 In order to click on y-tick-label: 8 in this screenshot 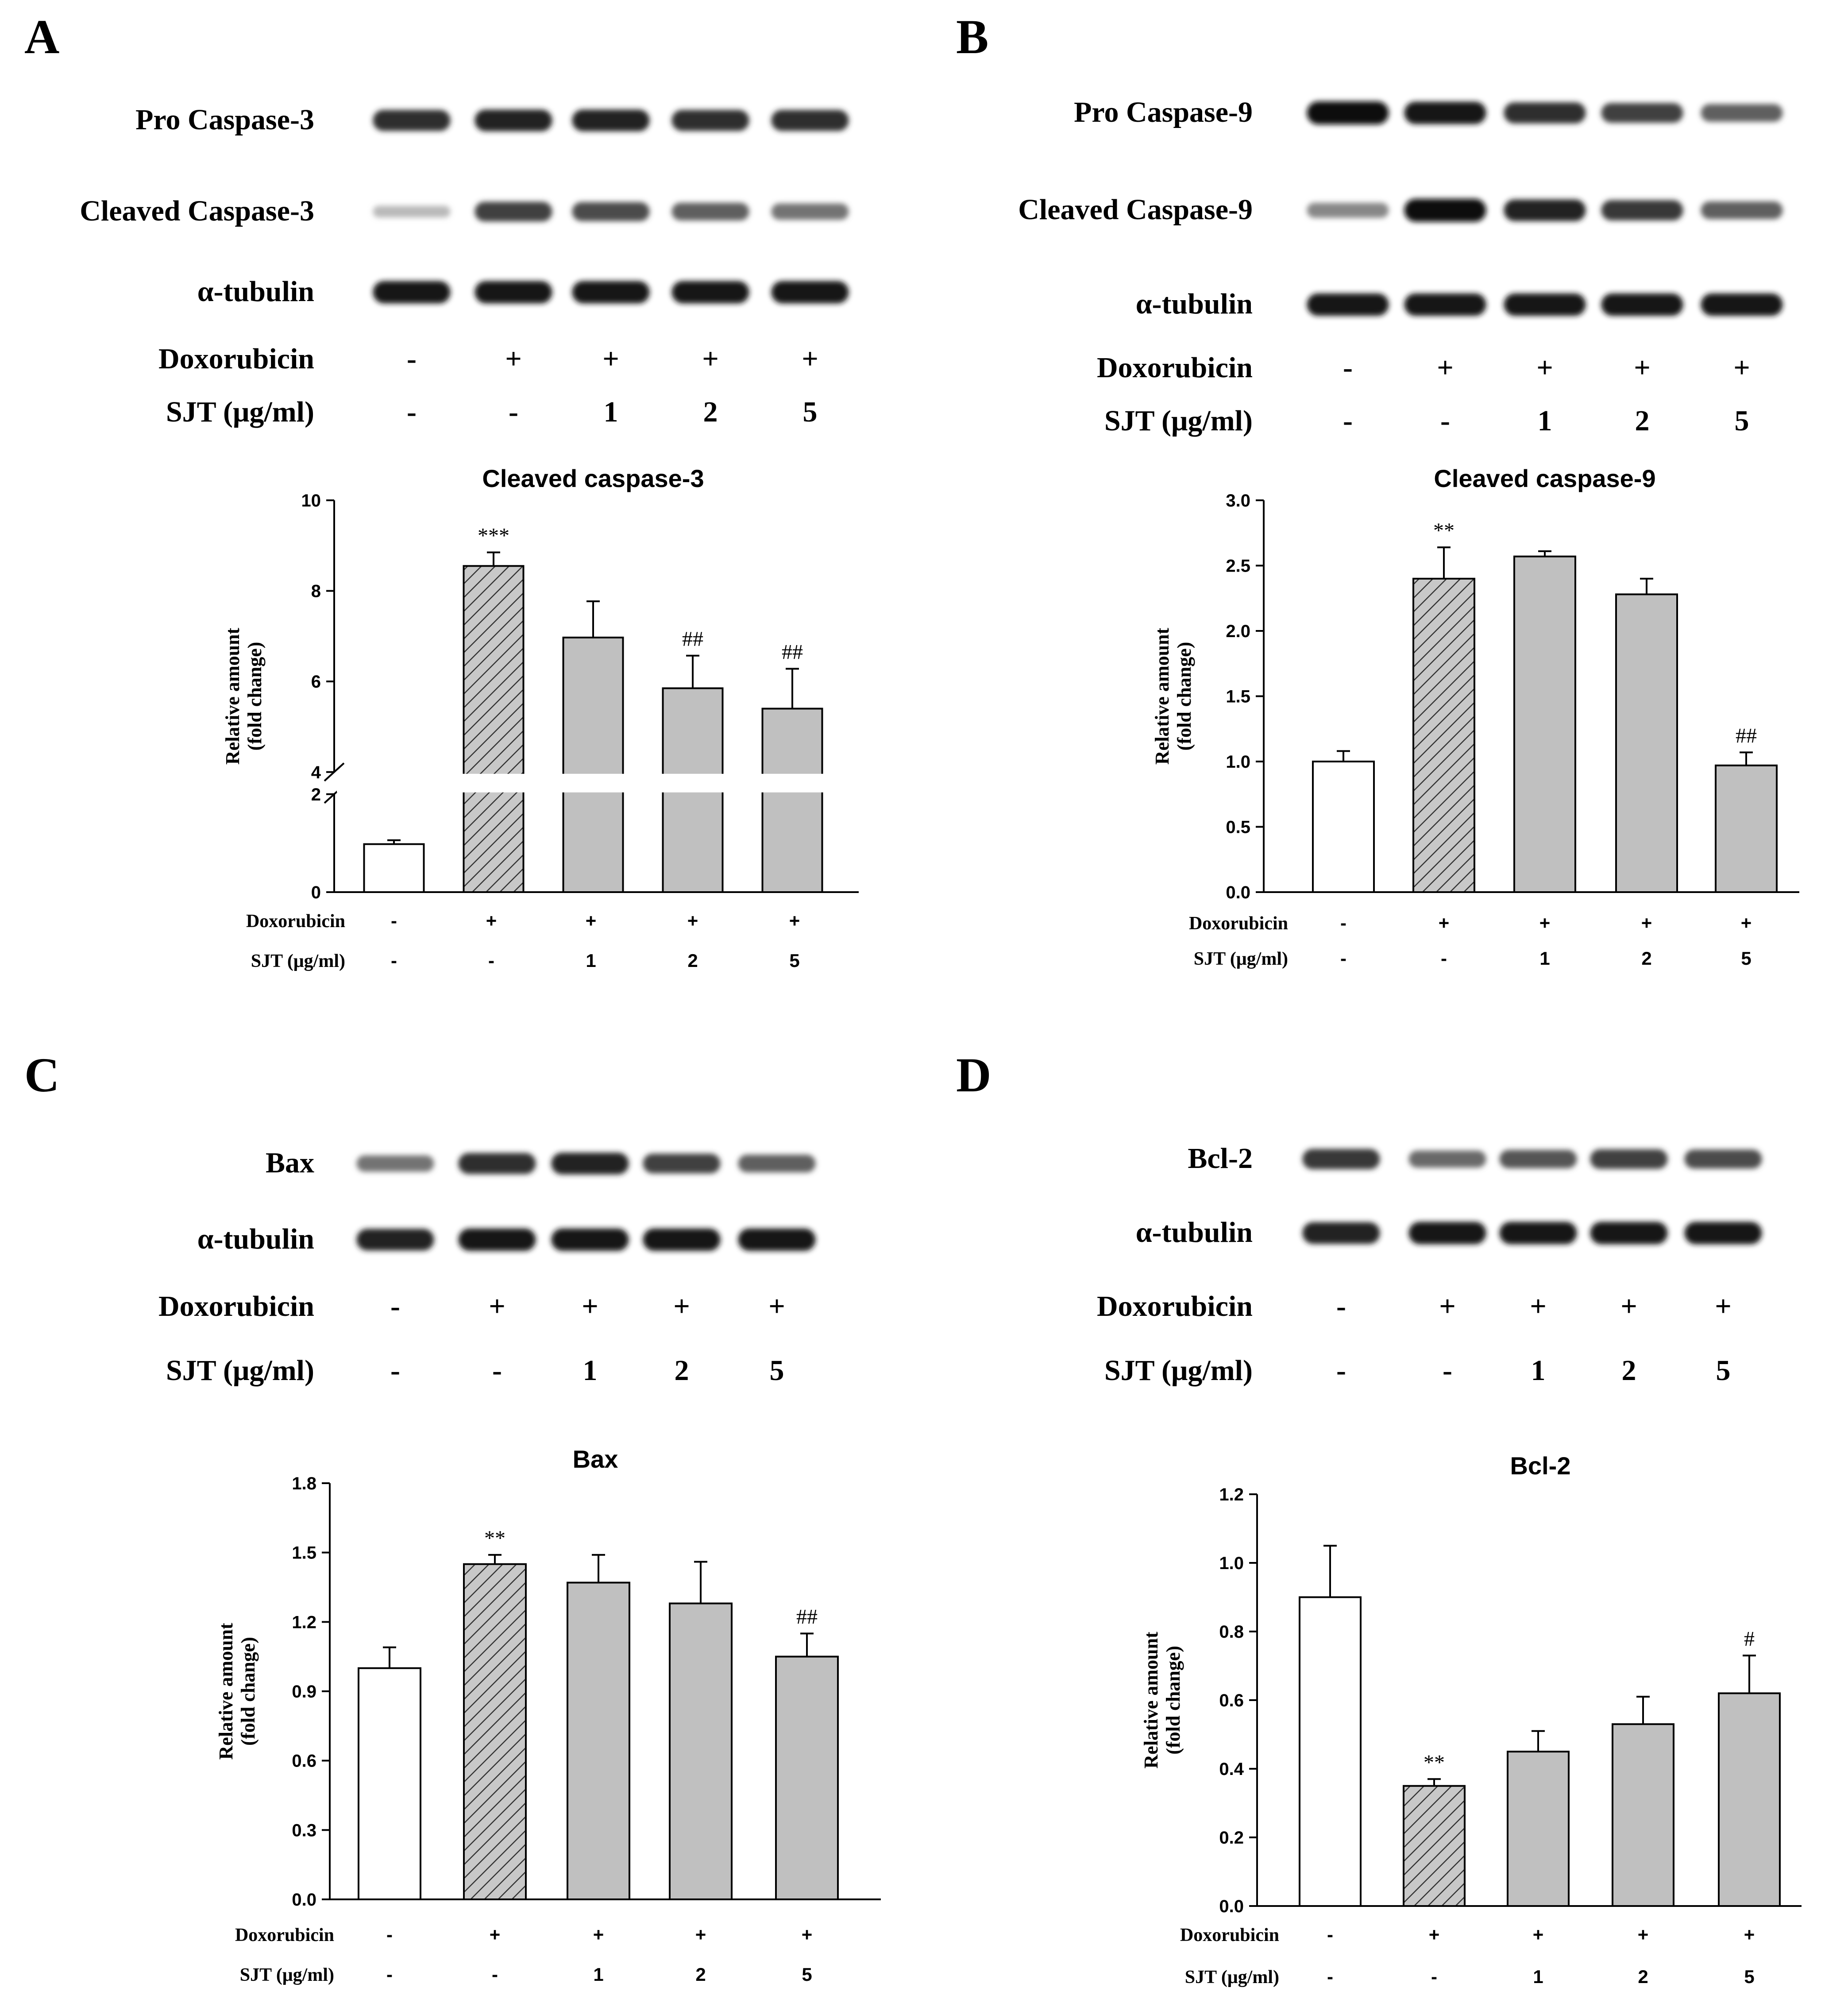, I will do `click(316, 591)`.